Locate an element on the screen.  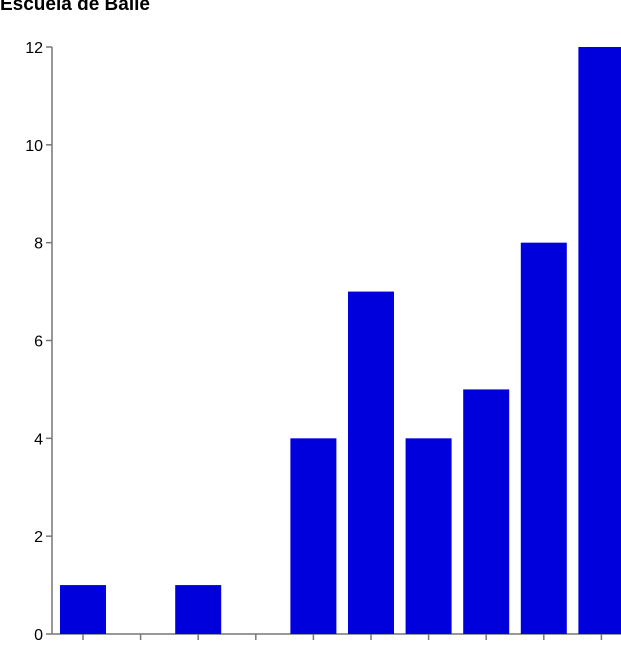
y-tick-label: 10 is located at coordinates (34, 146).